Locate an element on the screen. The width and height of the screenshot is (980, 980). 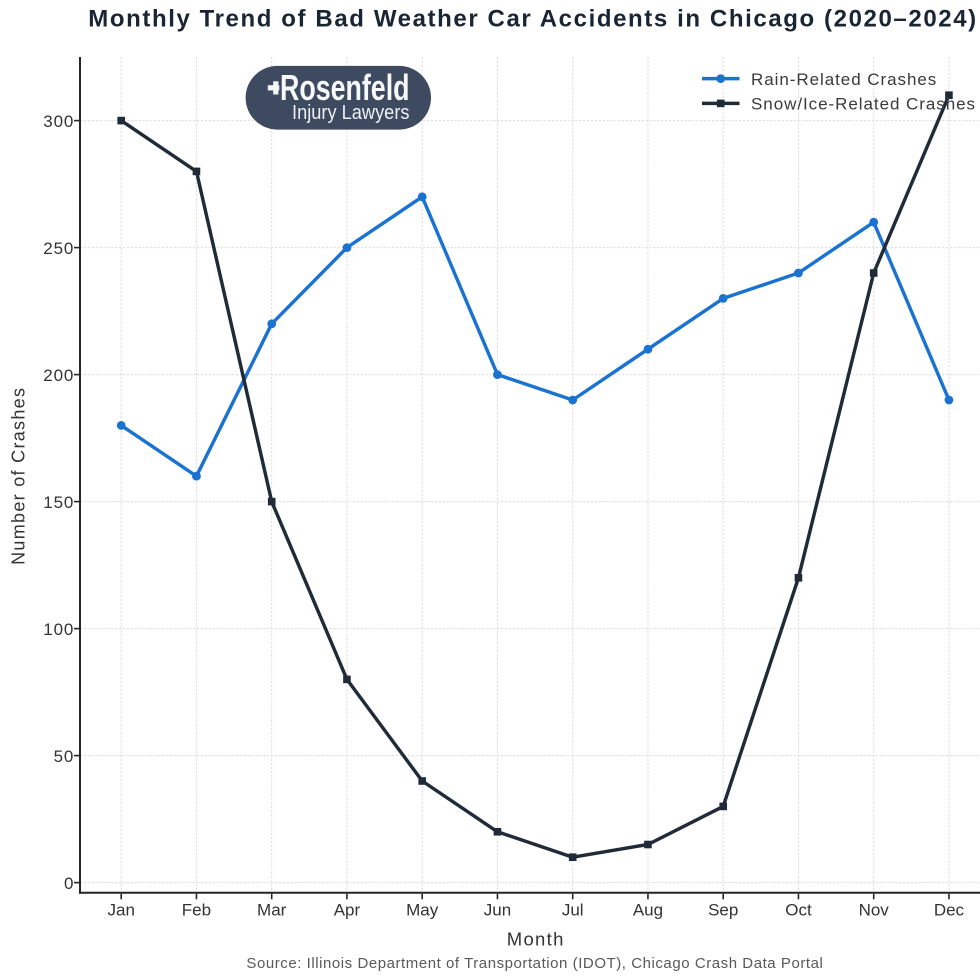
svg-text: 200 is located at coordinates (58, 375).